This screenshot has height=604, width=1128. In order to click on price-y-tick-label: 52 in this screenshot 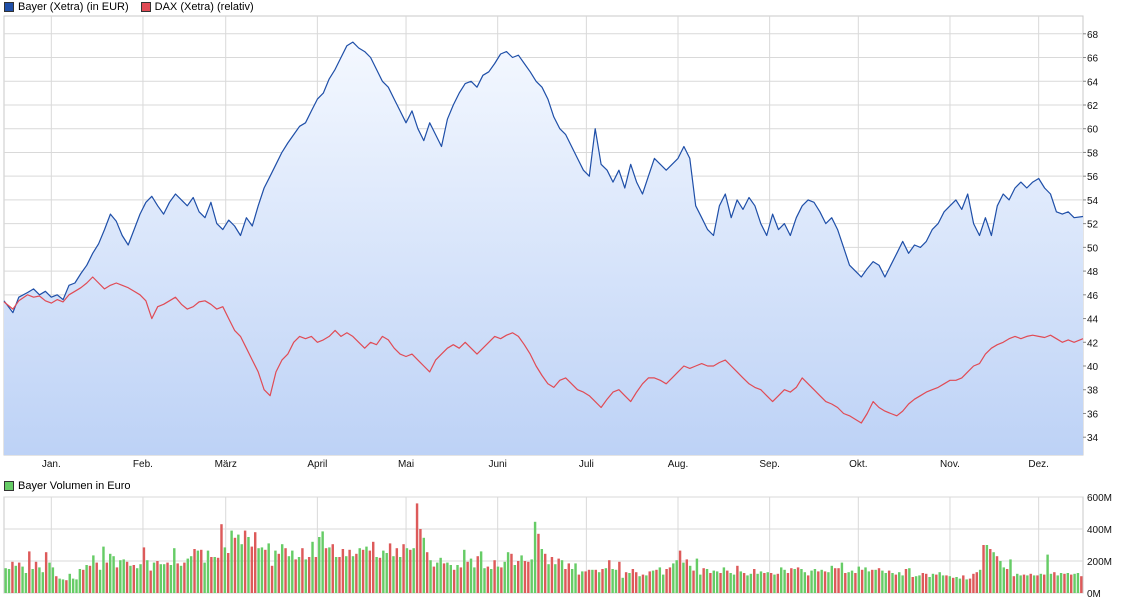, I will do `click(1093, 225)`.